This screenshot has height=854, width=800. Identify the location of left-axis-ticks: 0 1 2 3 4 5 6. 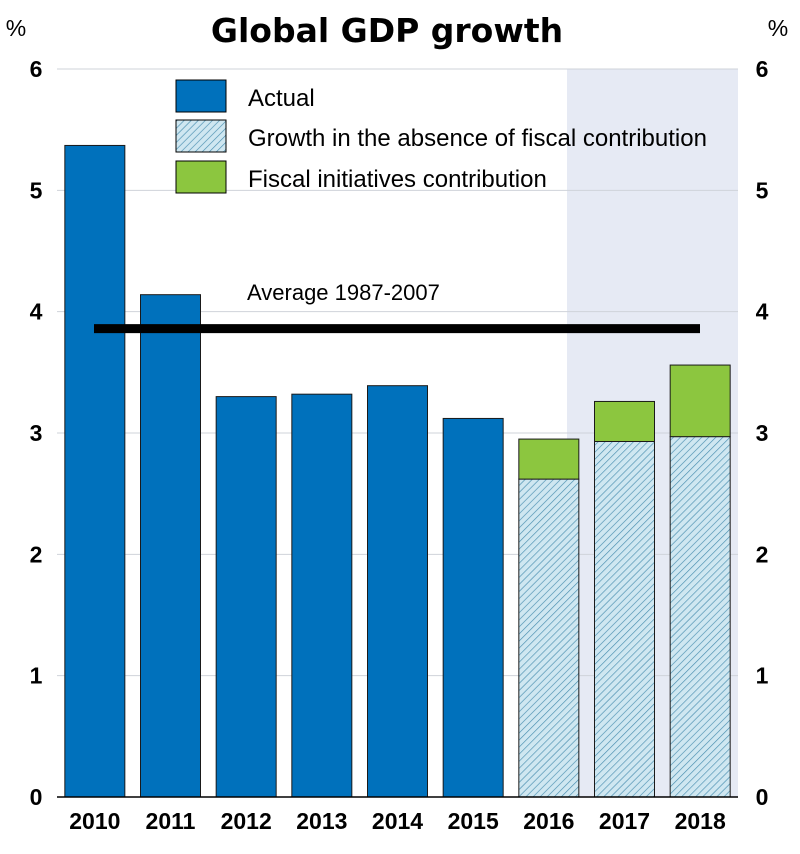
(36, 433).